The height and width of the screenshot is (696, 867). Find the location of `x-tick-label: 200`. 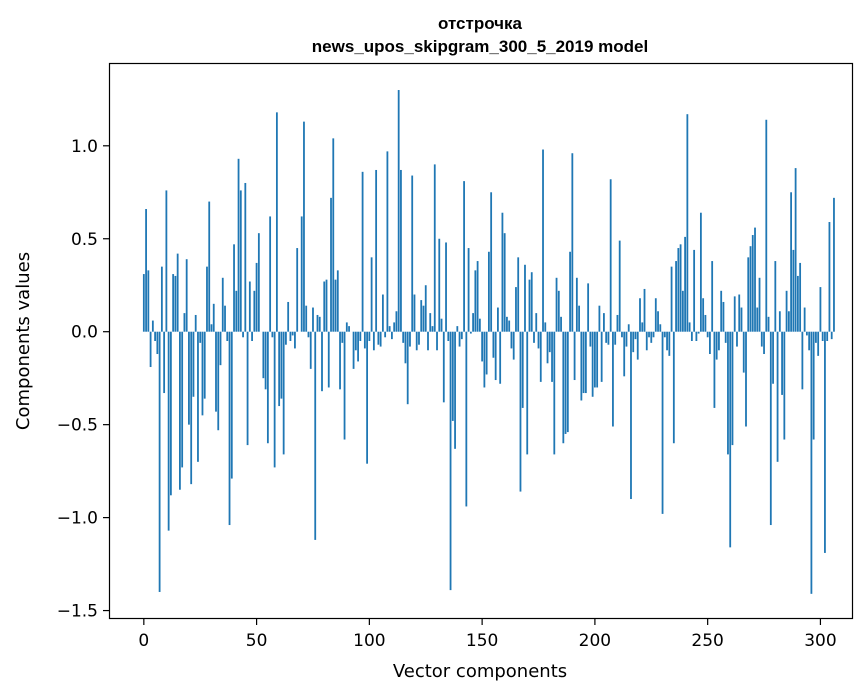

x-tick-label: 200 is located at coordinates (595, 641).